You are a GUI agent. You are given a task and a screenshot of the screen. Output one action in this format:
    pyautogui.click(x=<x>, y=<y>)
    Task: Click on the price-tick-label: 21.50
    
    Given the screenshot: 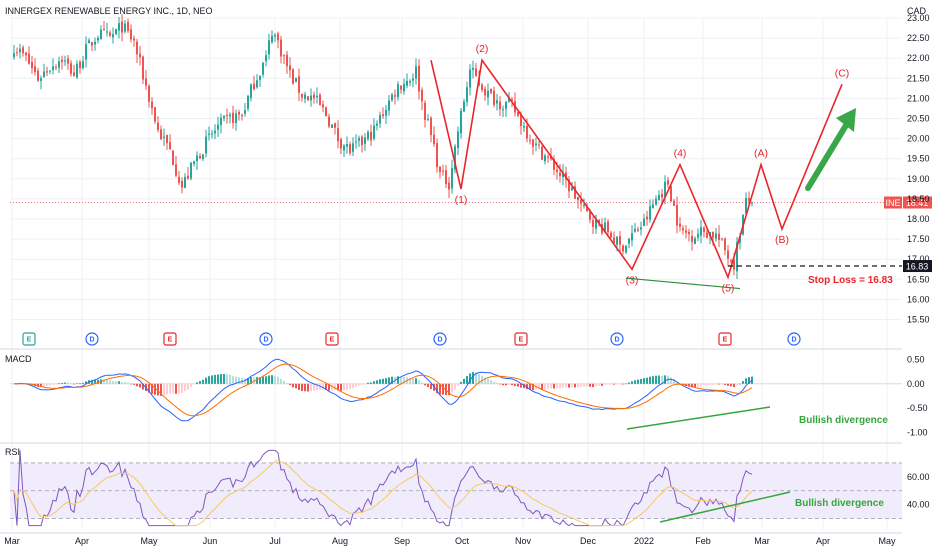 What is the action you would take?
    pyautogui.click(x=918, y=78)
    